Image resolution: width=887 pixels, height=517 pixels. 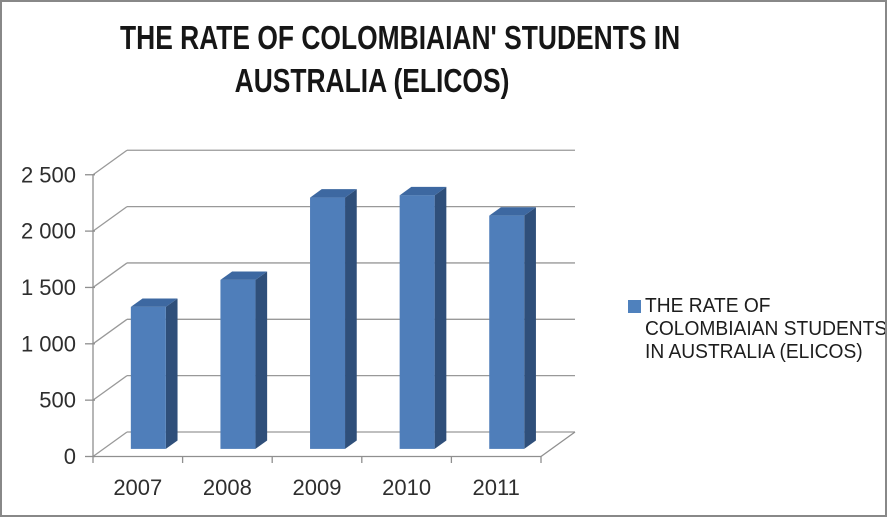 What do you see at coordinates (238, 364) in the screenshot?
I see `bar-2008` at bounding box center [238, 364].